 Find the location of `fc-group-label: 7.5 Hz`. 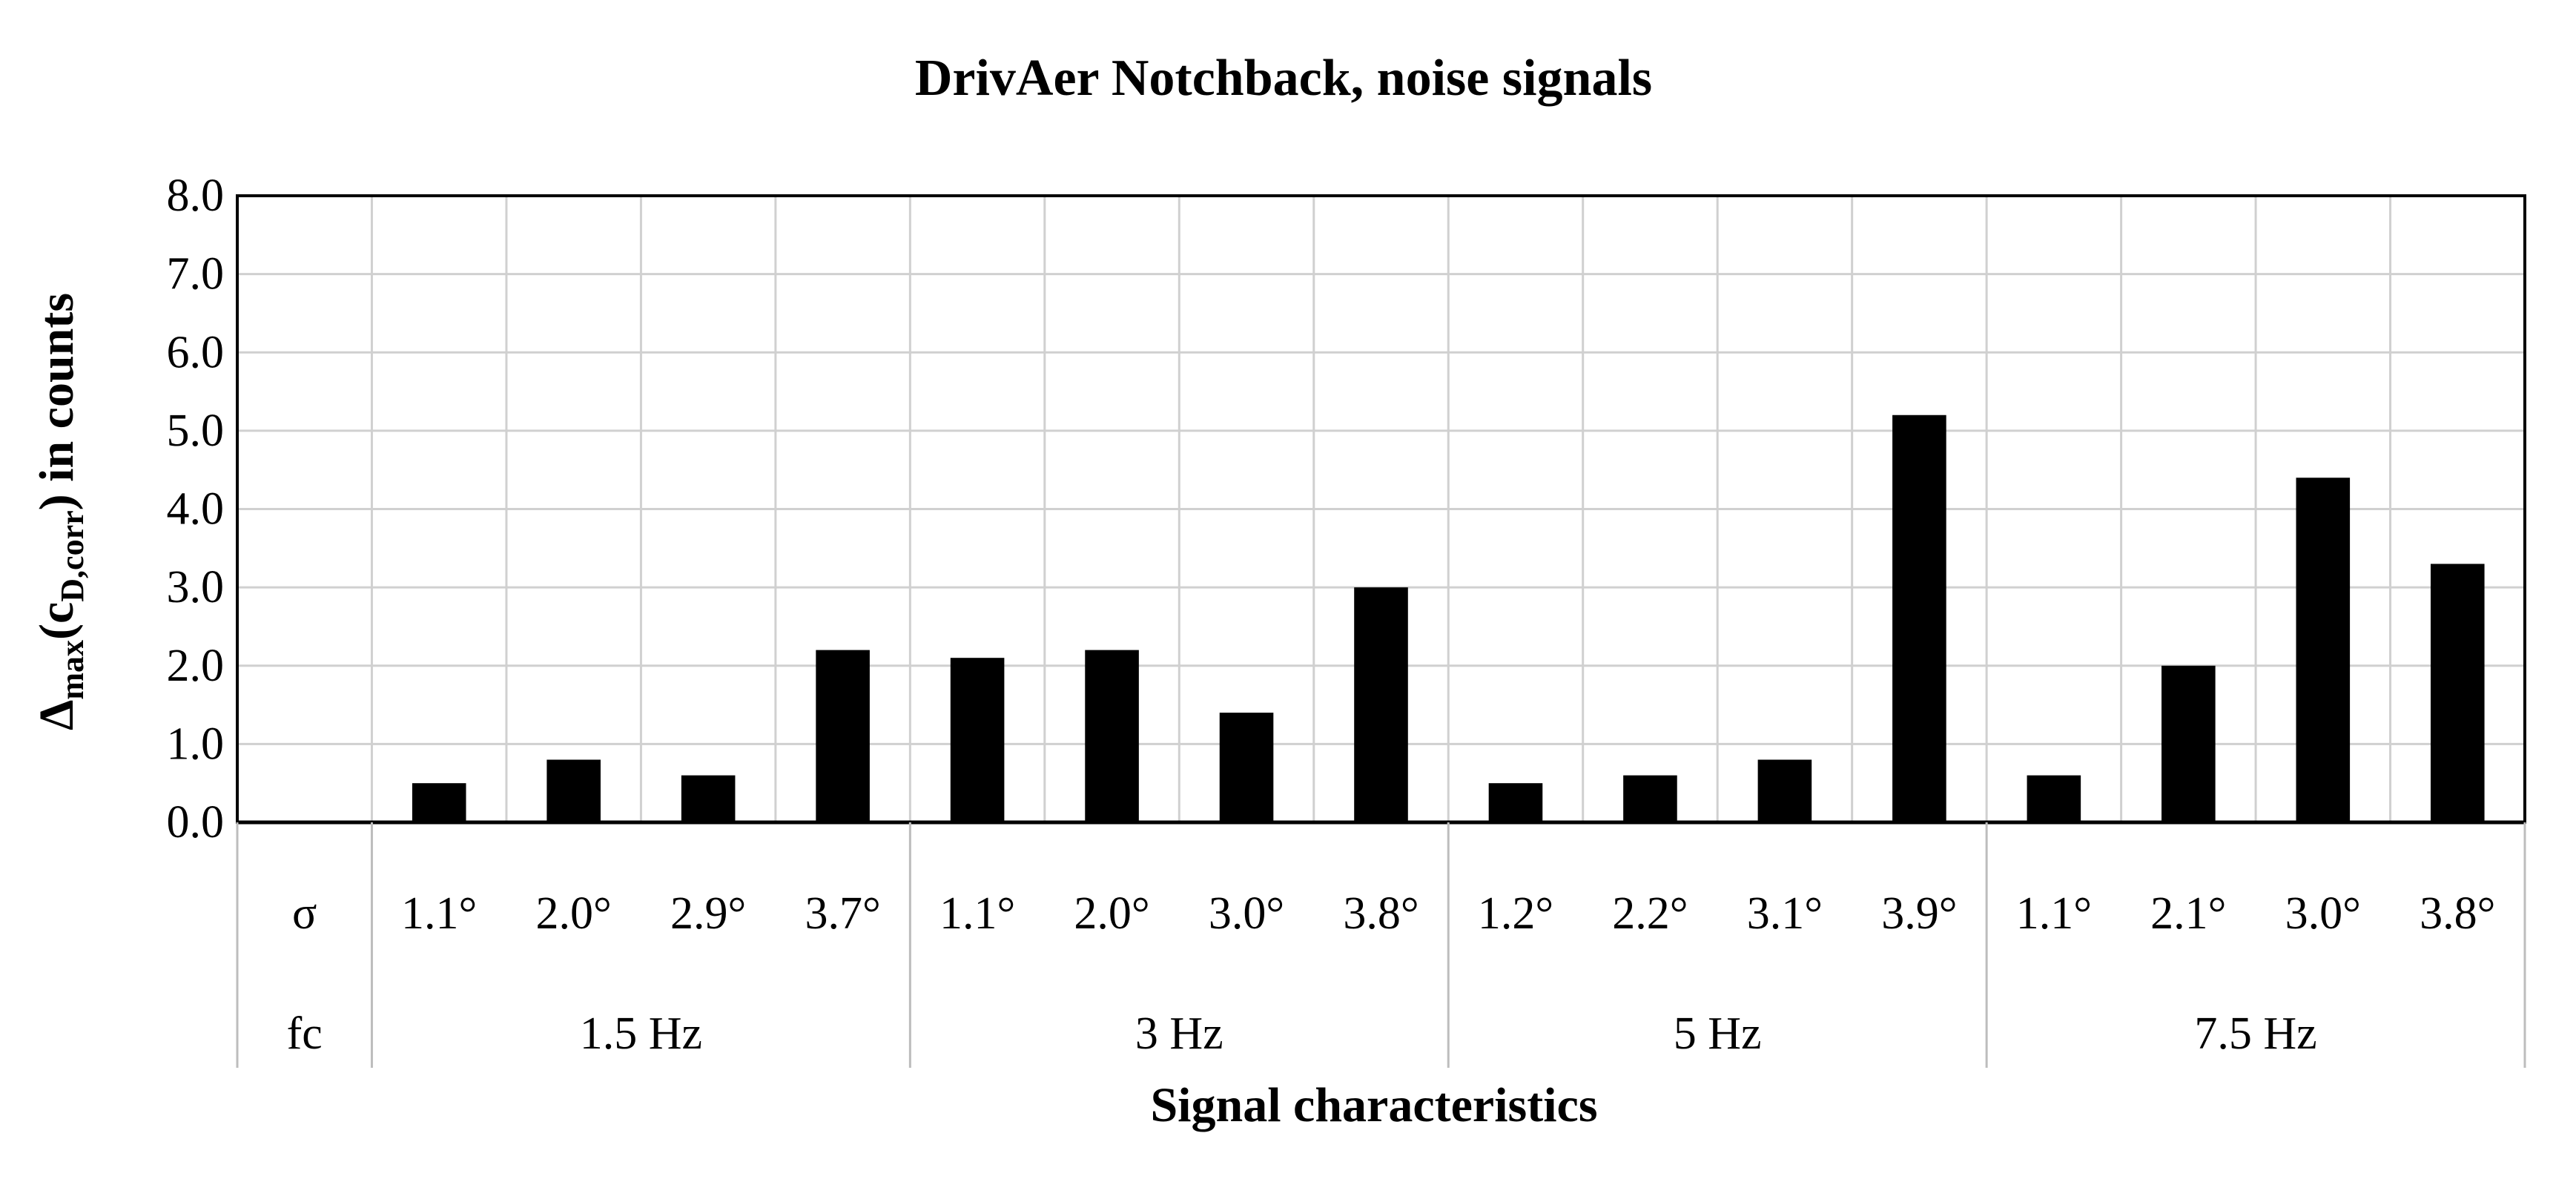

fc-group-label: 7.5 Hz is located at coordinates (2255, 1033).